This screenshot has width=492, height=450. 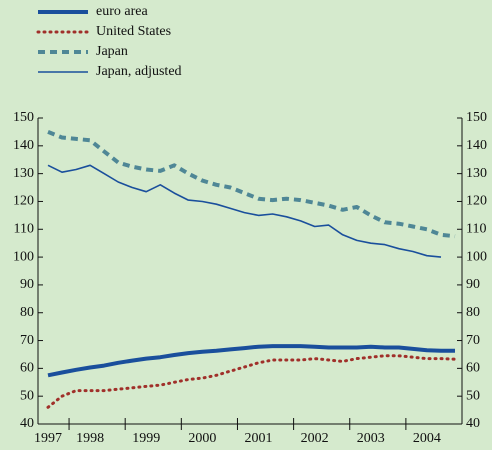 I want to click on y2-tick-label: 50, so click(x=473, y=395).